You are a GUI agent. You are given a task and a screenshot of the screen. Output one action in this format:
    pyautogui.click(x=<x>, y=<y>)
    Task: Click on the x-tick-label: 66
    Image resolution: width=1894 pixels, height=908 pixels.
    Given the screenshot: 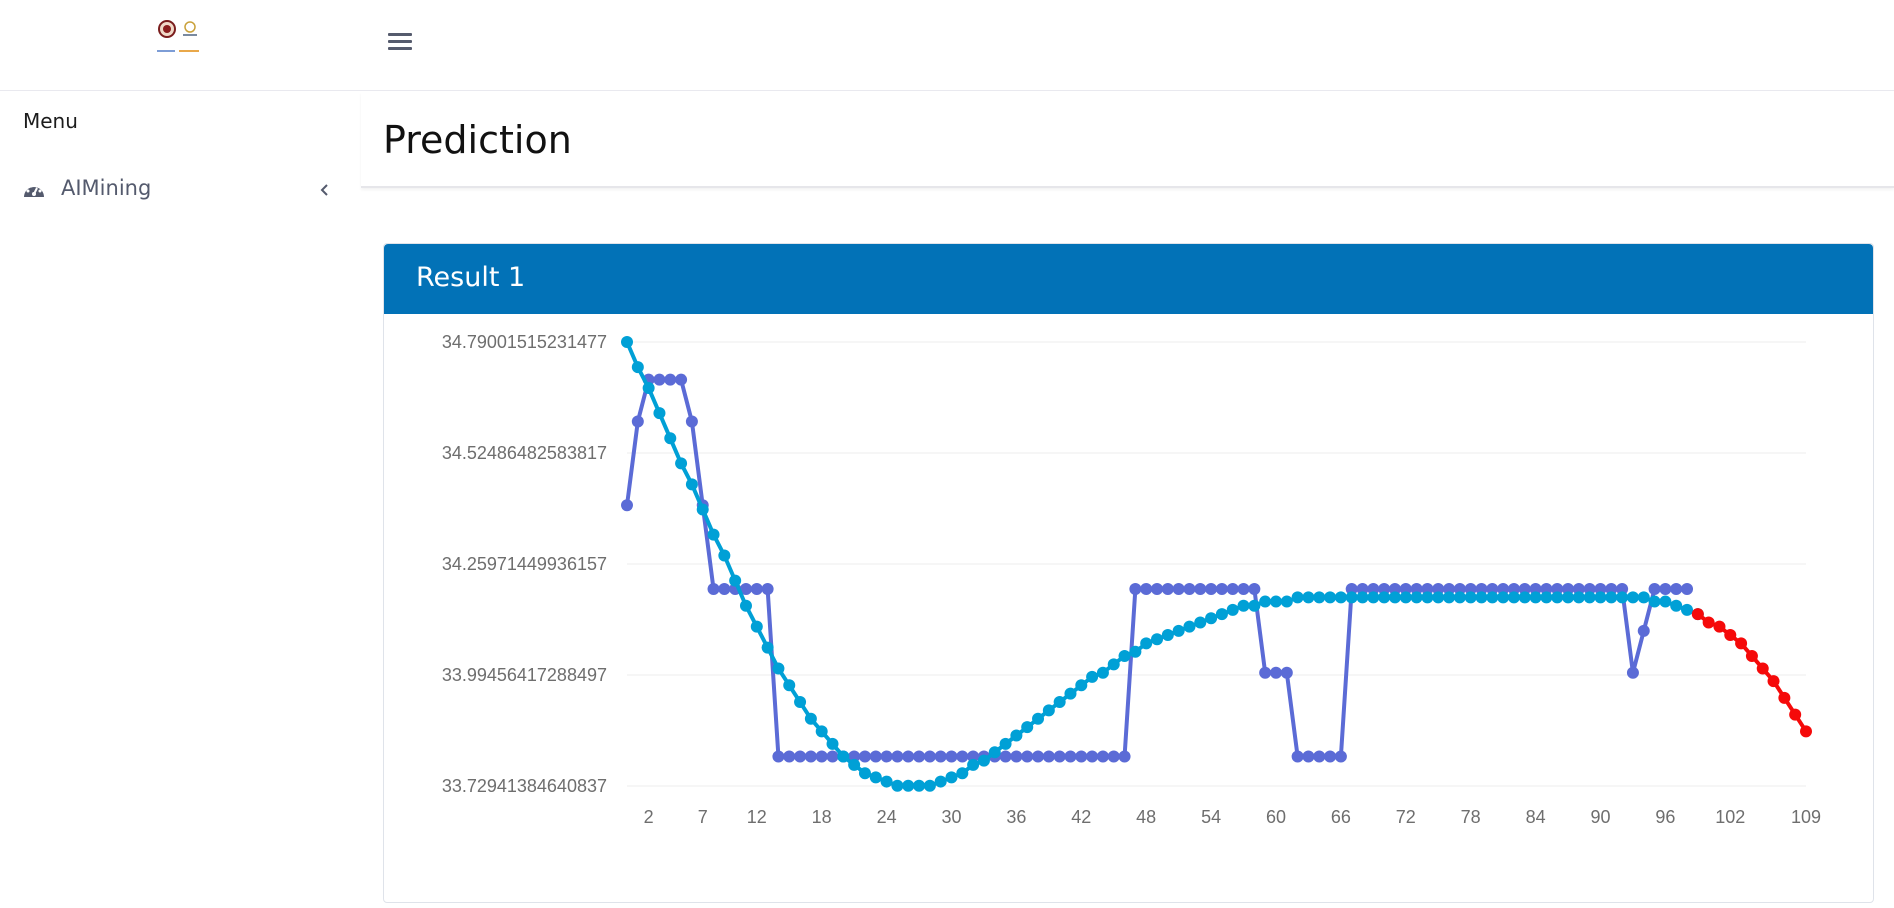 What is the action you would take?
    pyautogui.click(x=1341, y=817)
    